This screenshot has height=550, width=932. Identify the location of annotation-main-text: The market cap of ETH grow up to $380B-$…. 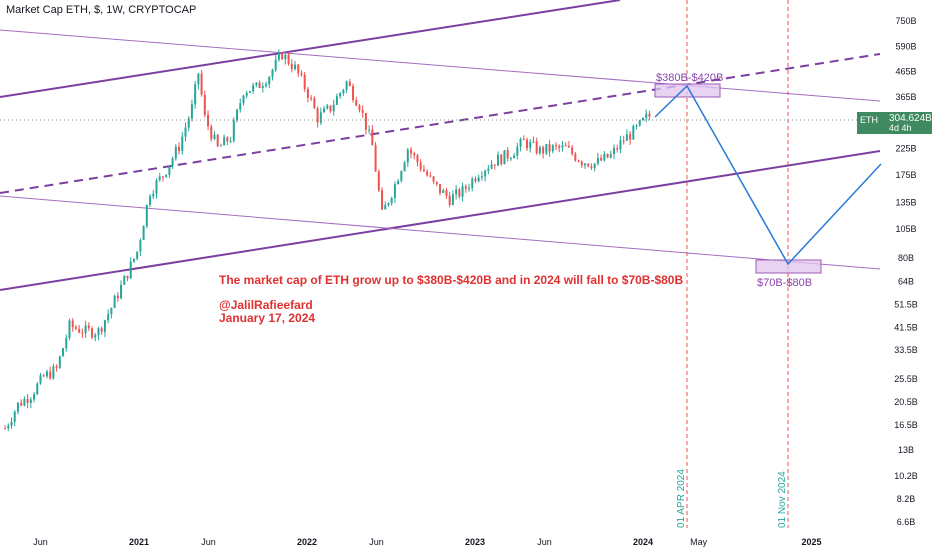
(451, 280).